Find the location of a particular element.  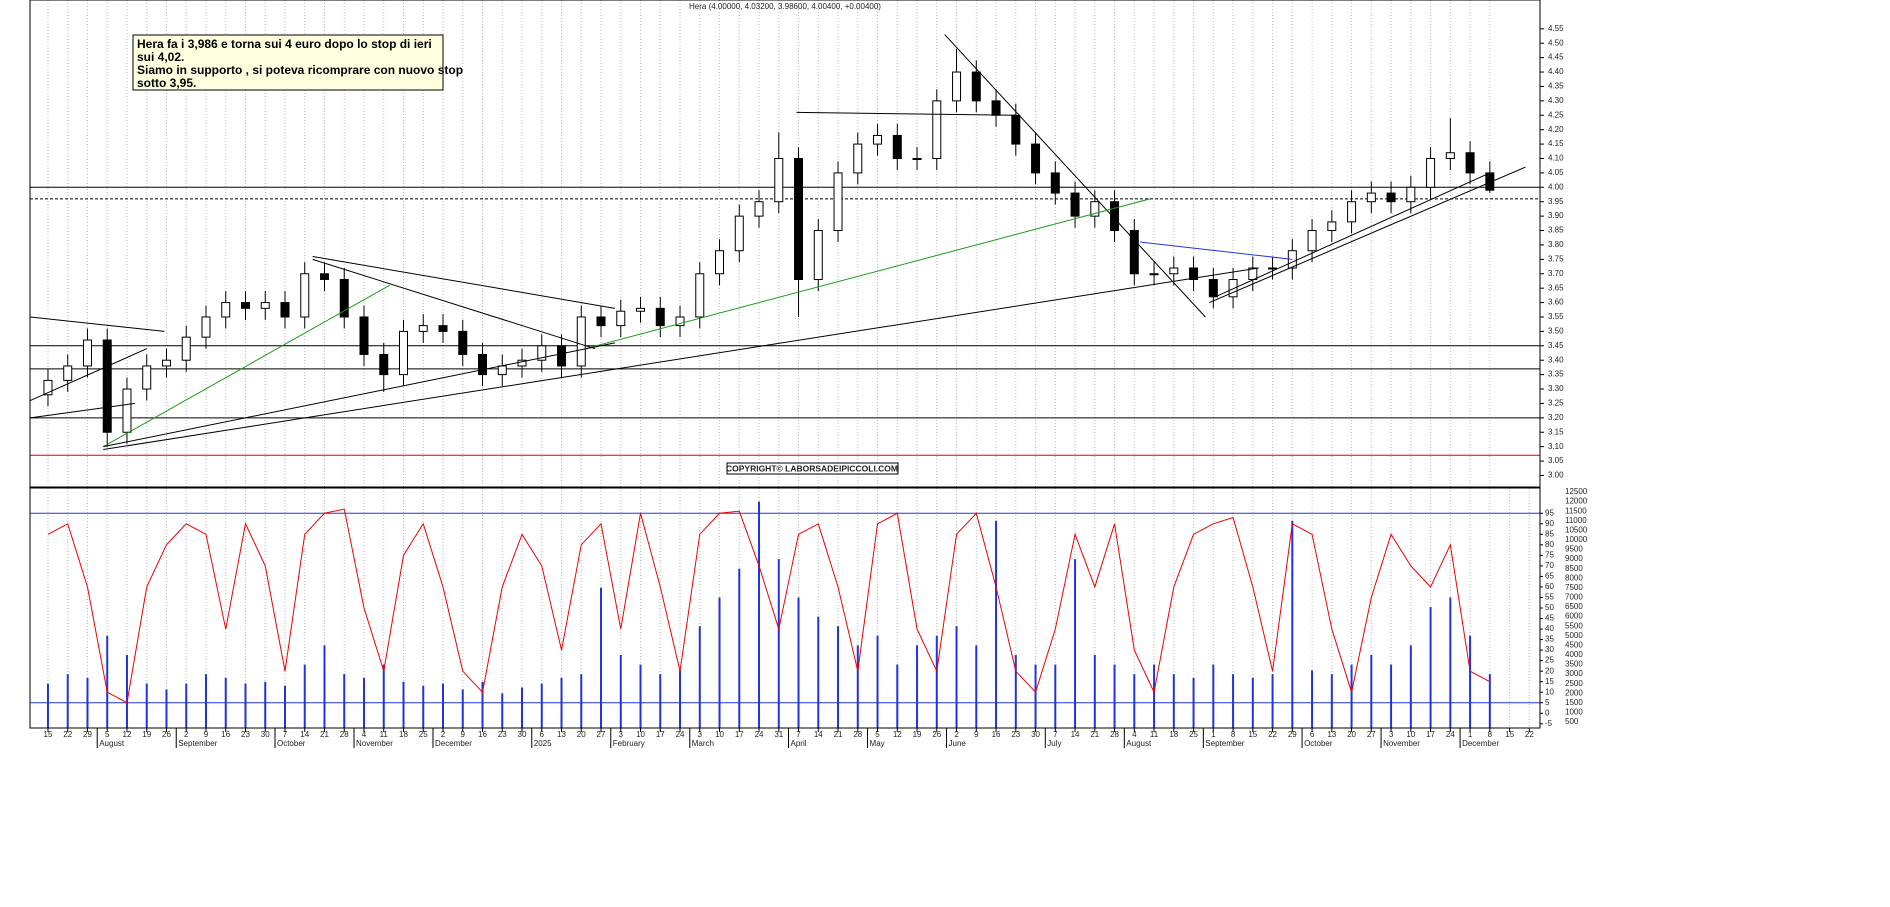

y-tick-label: 3.55 is located at coordinates (1556, 316).